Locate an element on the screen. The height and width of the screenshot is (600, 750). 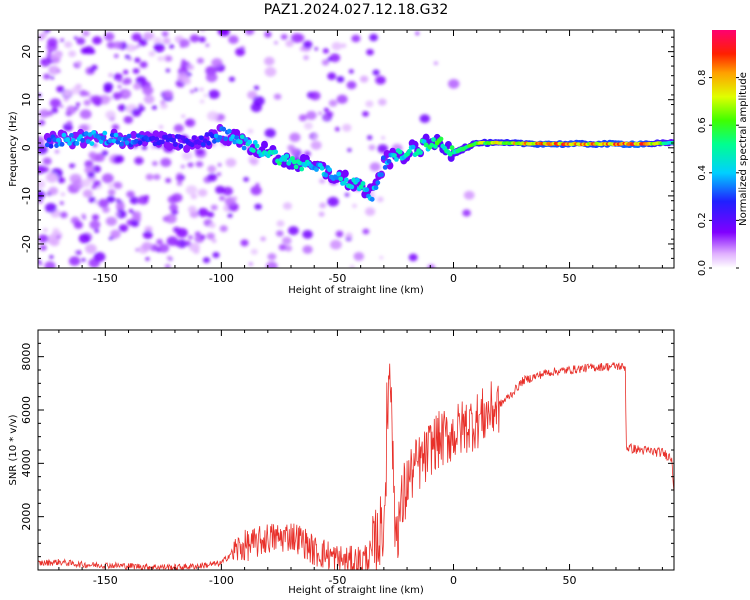
colorbar-ticks: 0.0 0.2 0.4 0.6 0.8 is located at coordinates (718, 173).